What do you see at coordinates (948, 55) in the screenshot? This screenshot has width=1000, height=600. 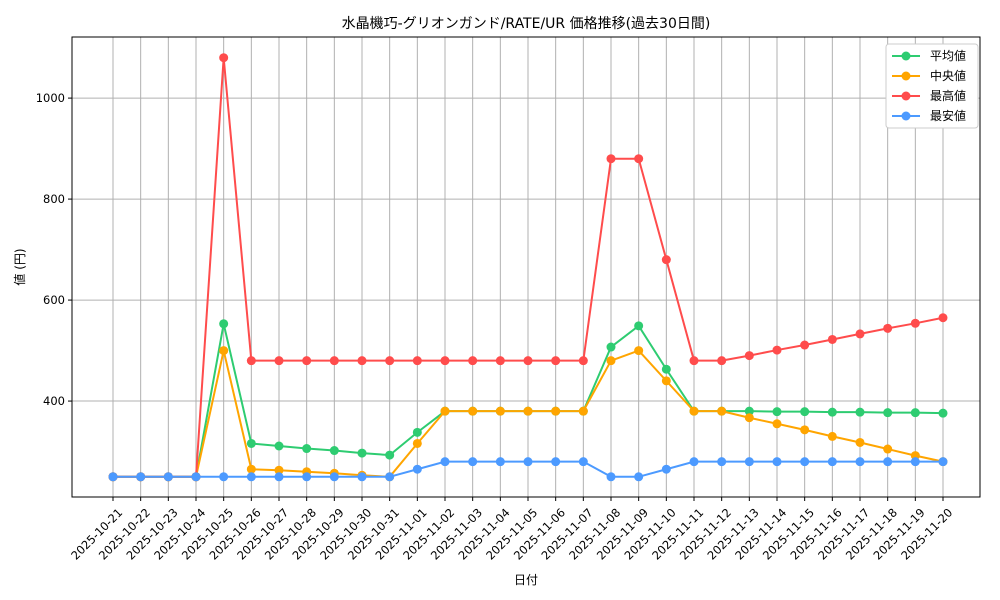 I see `legend-label: 平均値` at bounding box center [948, 55].